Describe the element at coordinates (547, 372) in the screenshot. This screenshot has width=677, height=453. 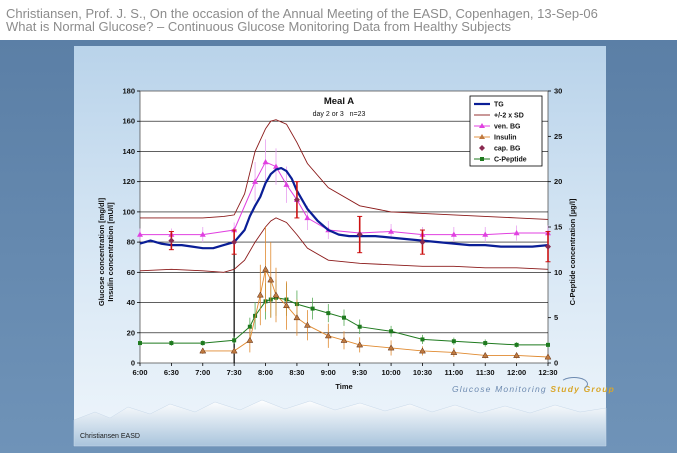
I see `x-tick-label: 12:30` at that location.